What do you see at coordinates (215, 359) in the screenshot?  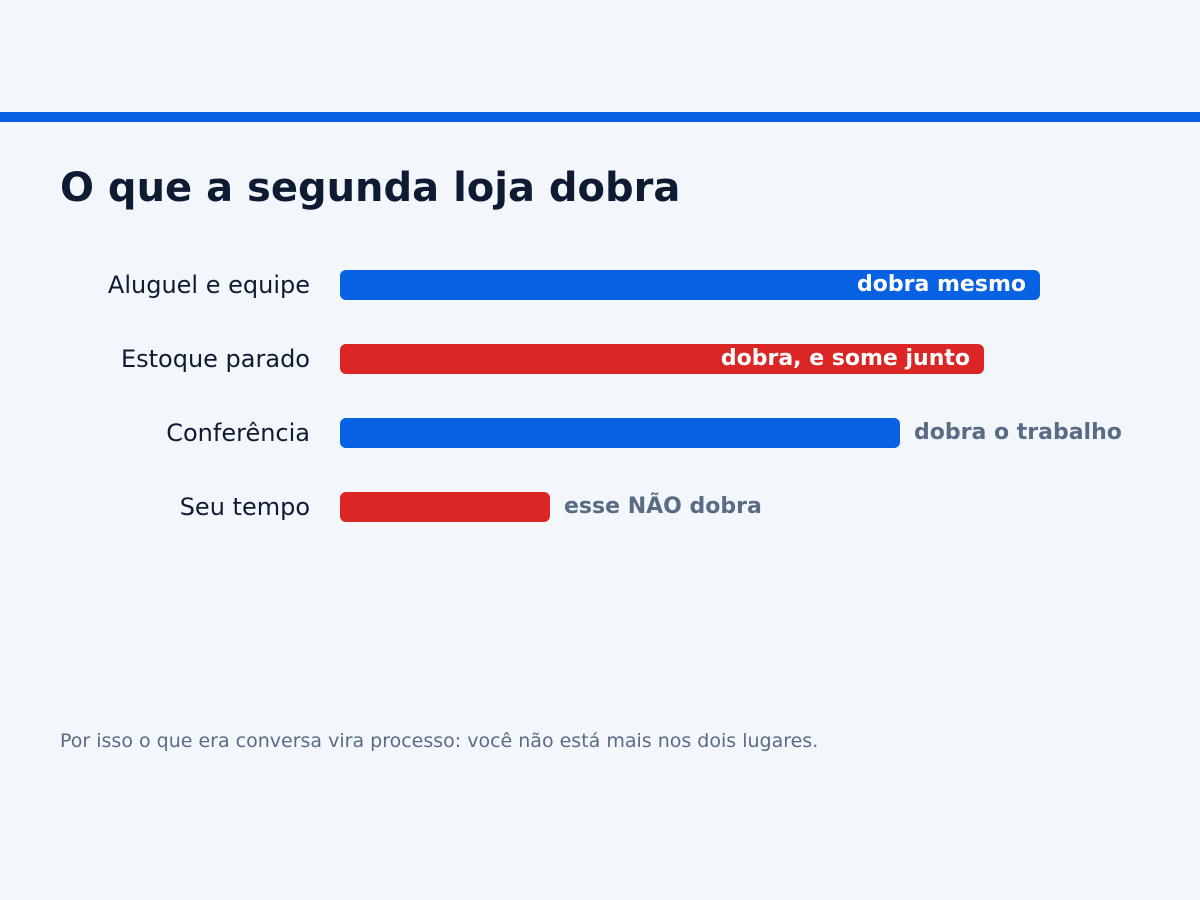 I see `category-label: Estoque parado` at bounding box center [215, 359].